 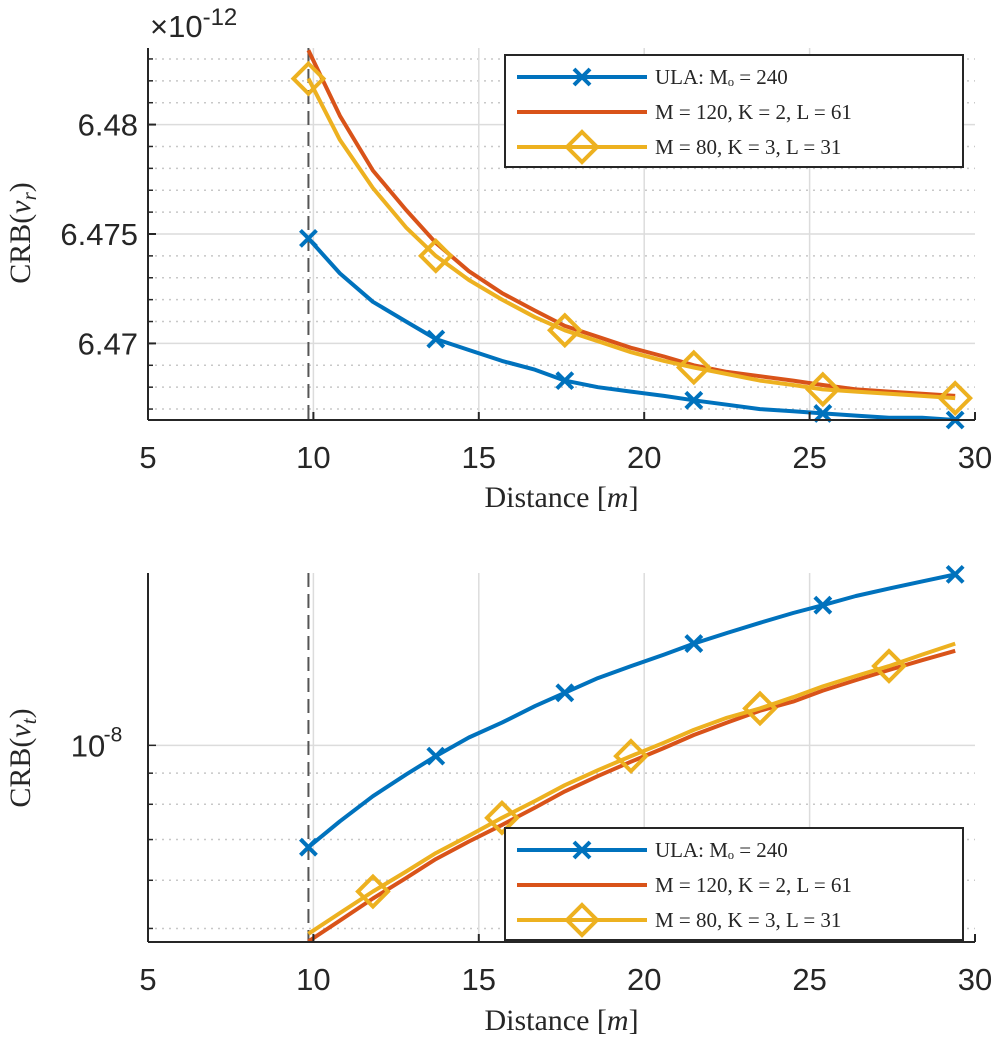 What do you see at coordinates (29, 720) in the screenshot?
I see `y-axis-title-sub: t` at bounding box center [29, 720].